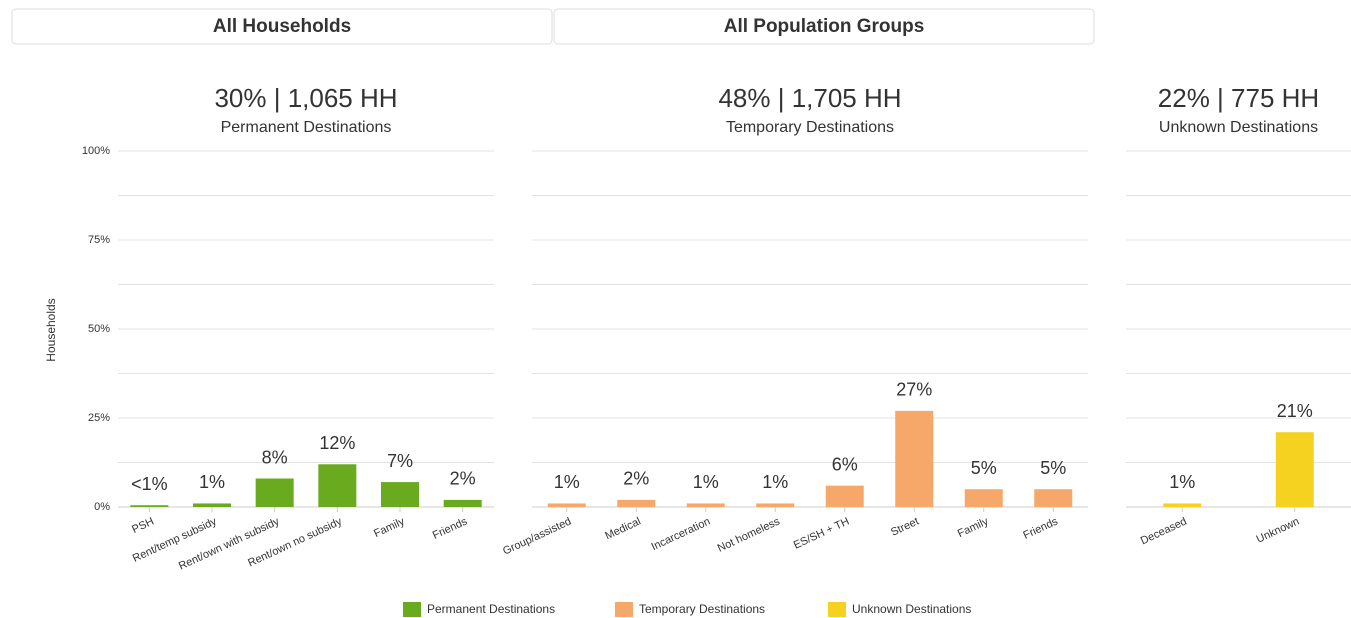 This screenshot has height=618, width=1351. I want to click on filter-label: All Households, so click(282, 26).